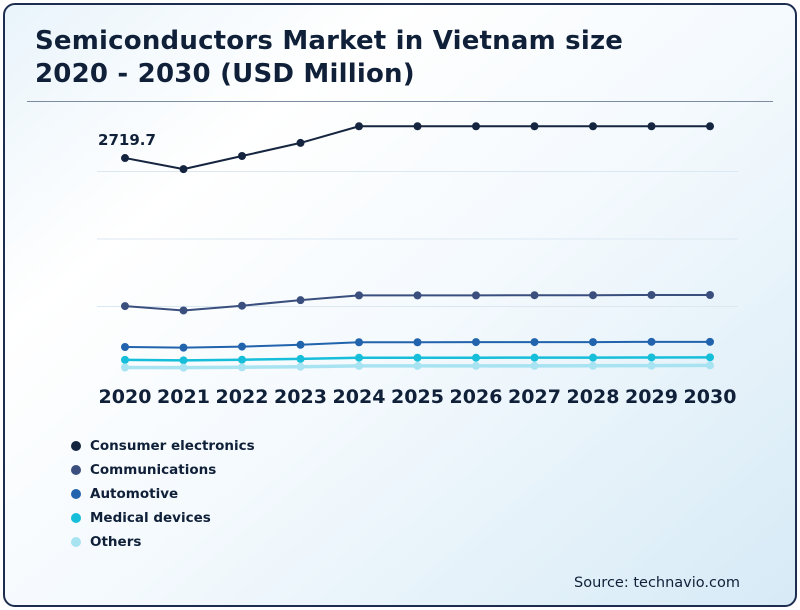  What do you see at coordinates (359, 397) in the screenshot?
I see `x-axis-label: 2024` at bounding box center [359, 397].